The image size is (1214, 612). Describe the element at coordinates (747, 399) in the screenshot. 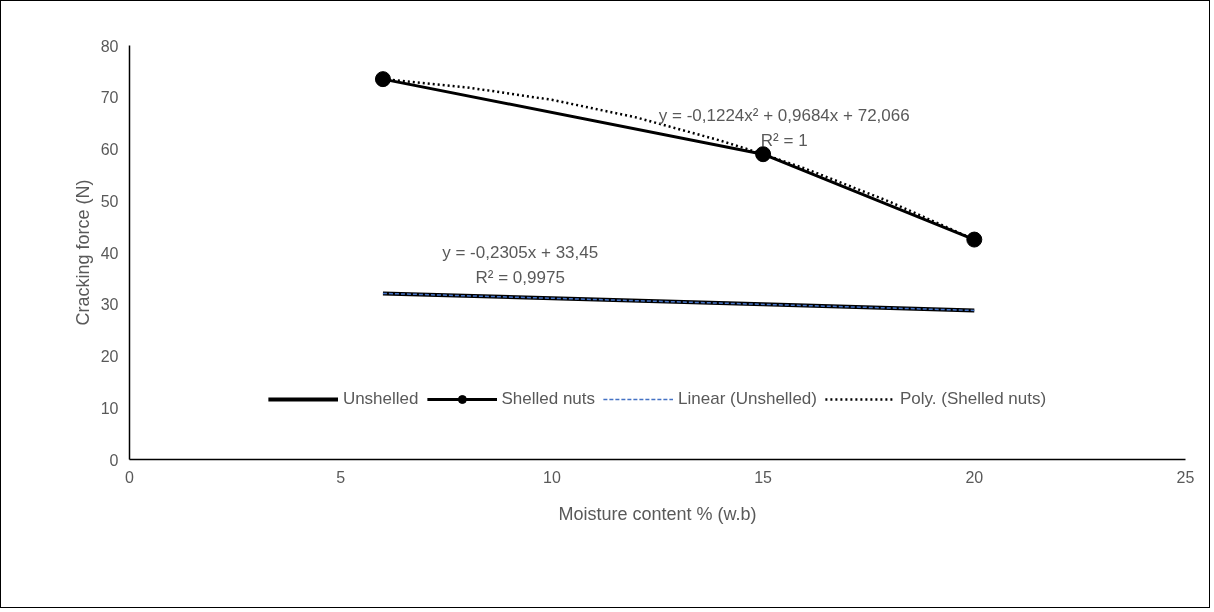

I see `legend-label: Linear (Unshelled)` at that location.